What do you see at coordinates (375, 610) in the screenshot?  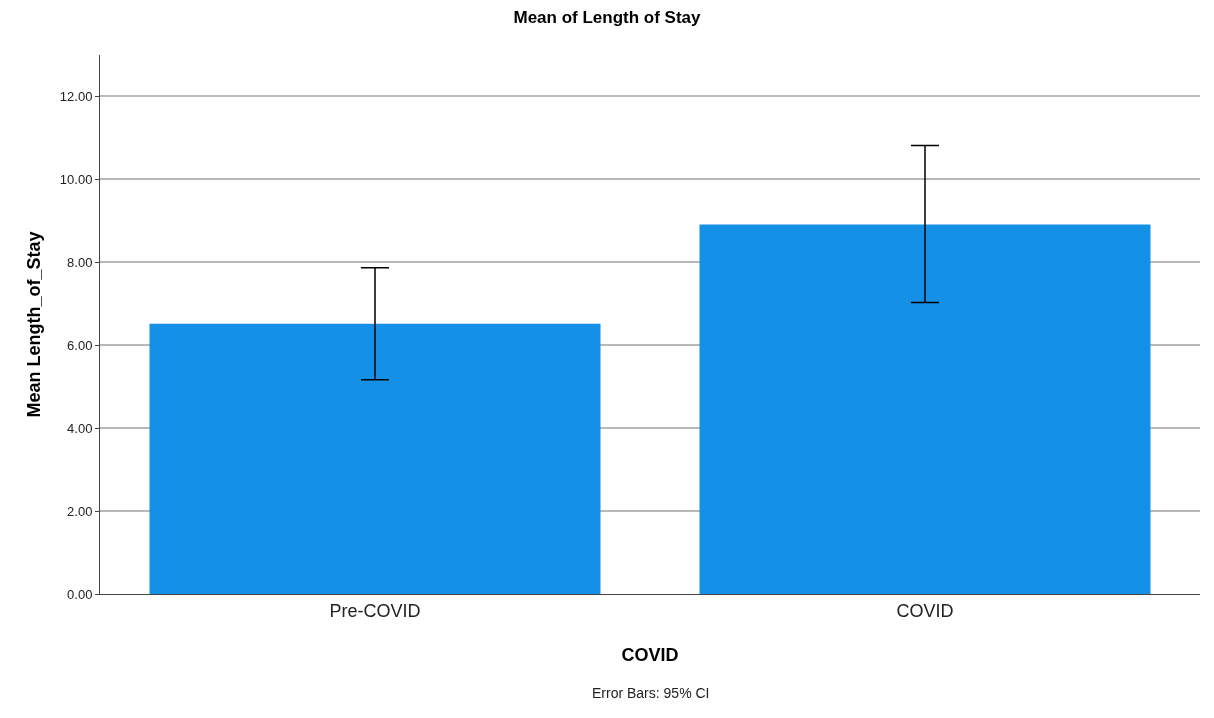 I see `x-tick-label: Pre-COVID` at bounding box center [375, 610].